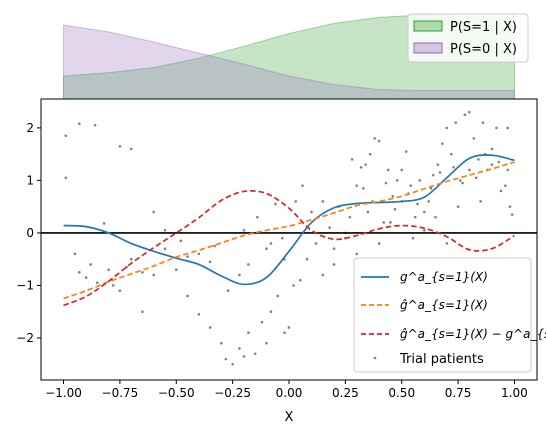 This screenshot has width=546, height=432. What do you see at coordinates (468, 38) in the screenshot?
I see `top-legend: P(S=1 | X) P(S=0 | X)` at bounding box center [468, 38].